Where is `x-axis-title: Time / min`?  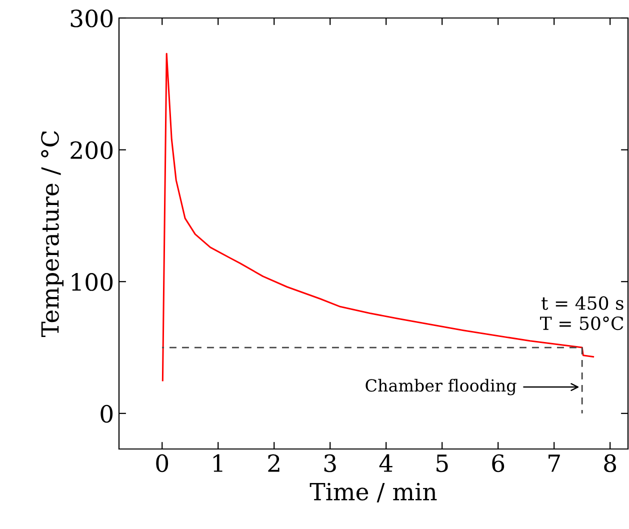
x-axis-title: Time / min is located at coordinates (373, 492).